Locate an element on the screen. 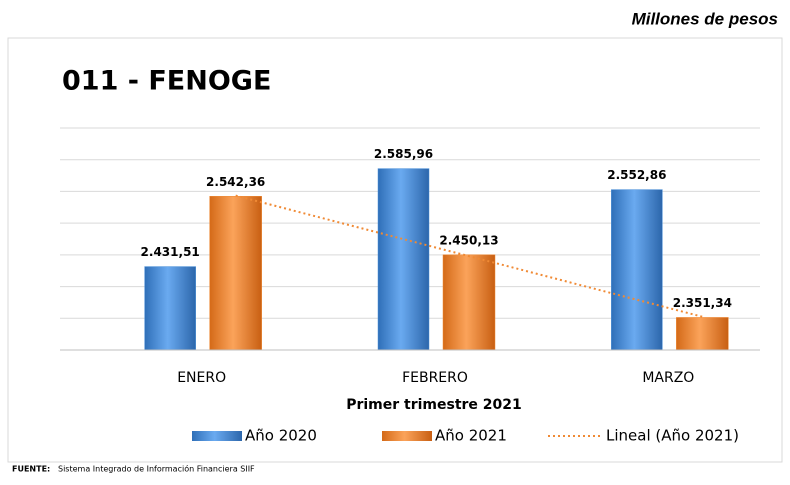 The width and height of the screenshot is (790, 485). value-label: 2.552,86 is located at coordinates (636, 175).